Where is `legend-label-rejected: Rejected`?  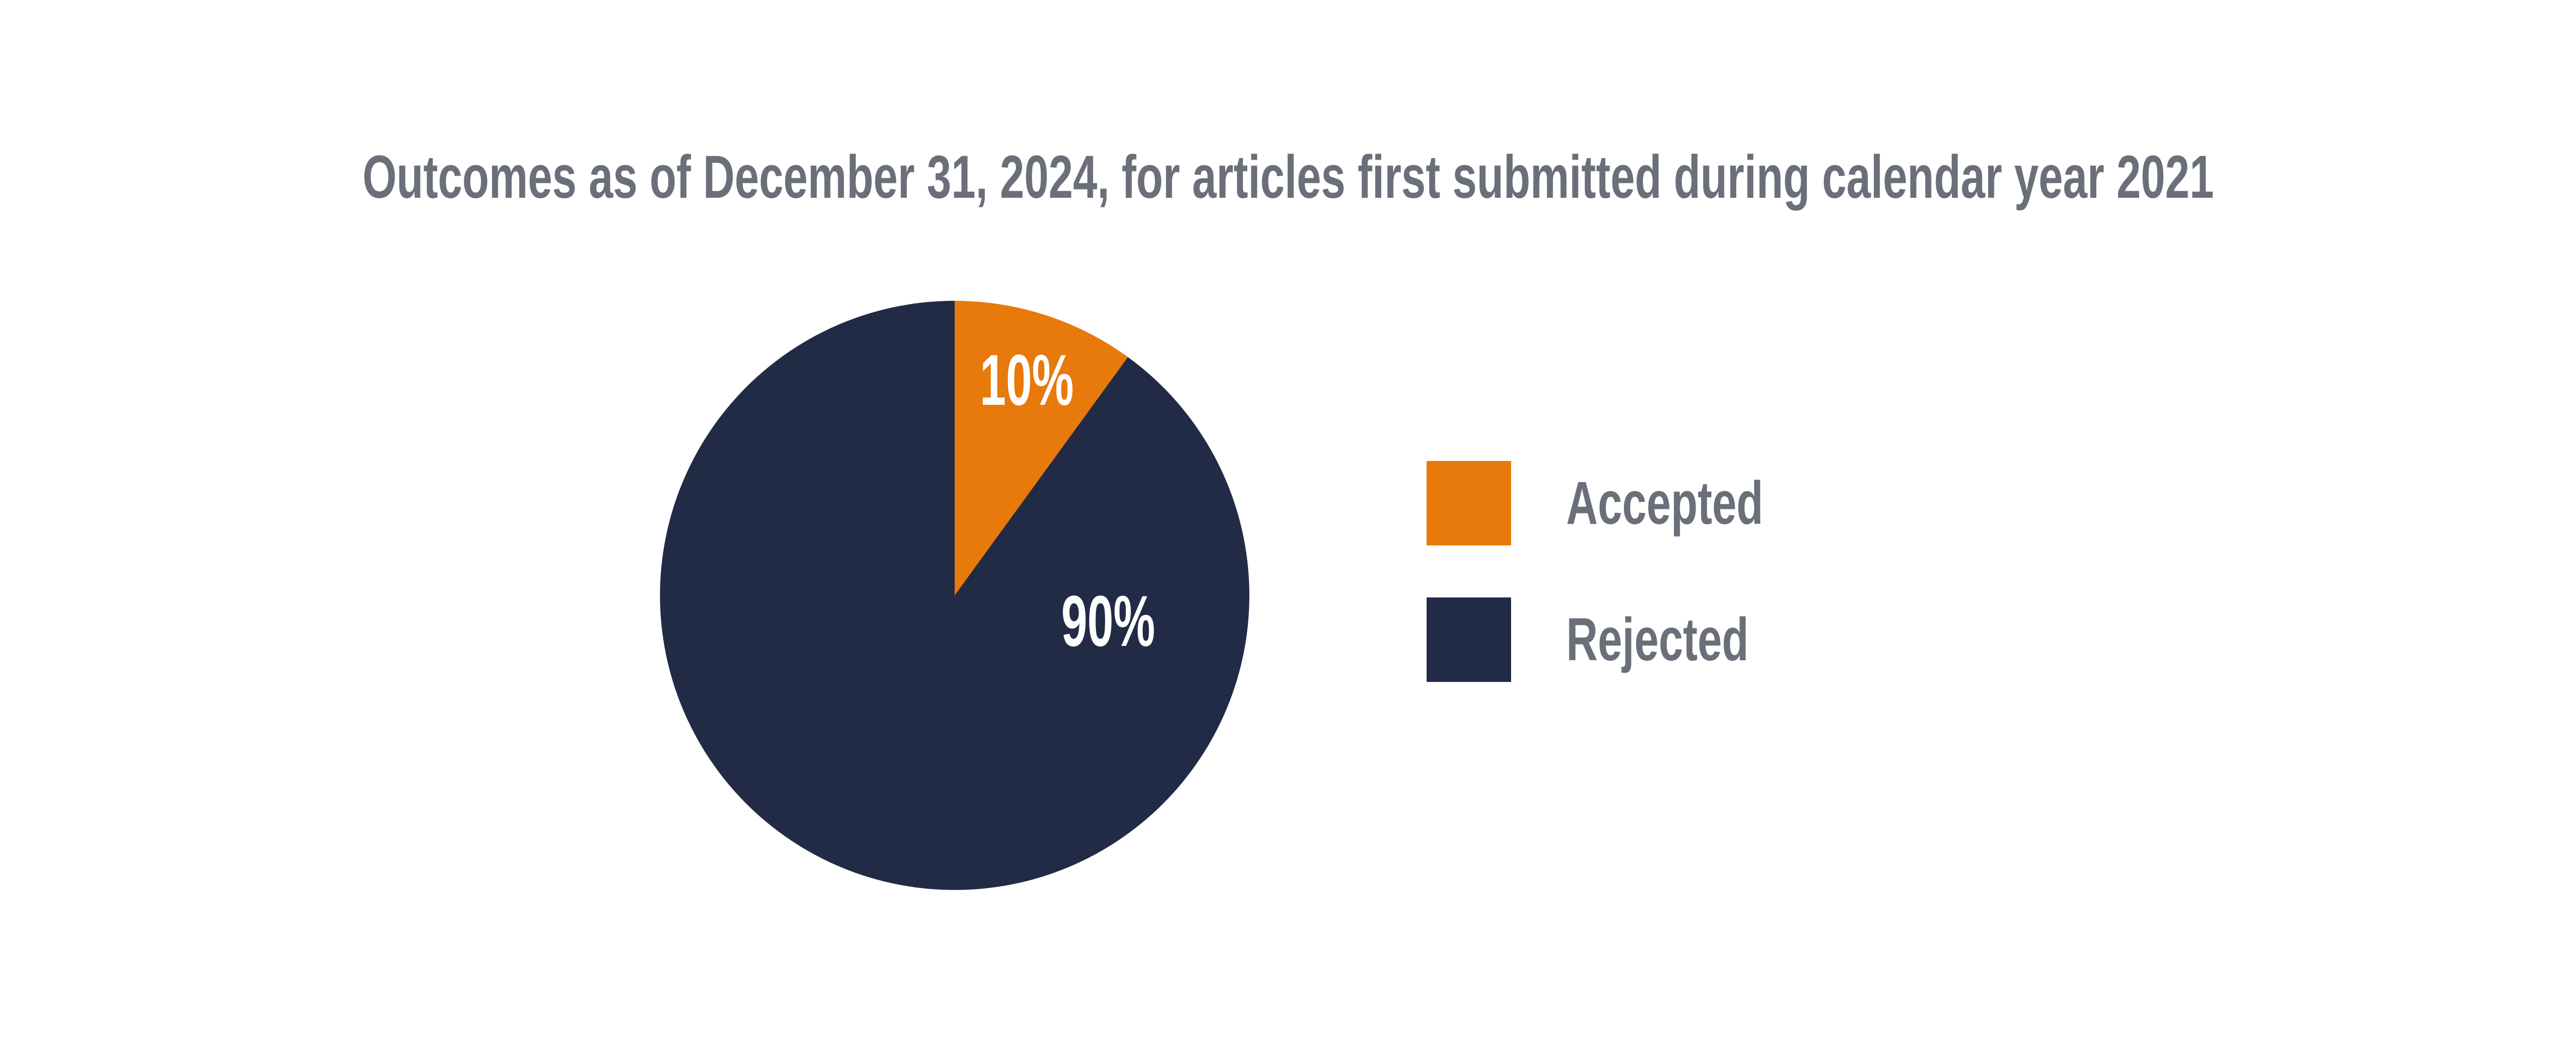
legend-label-rejected: Rejected is located at coordinates (1693, 639).